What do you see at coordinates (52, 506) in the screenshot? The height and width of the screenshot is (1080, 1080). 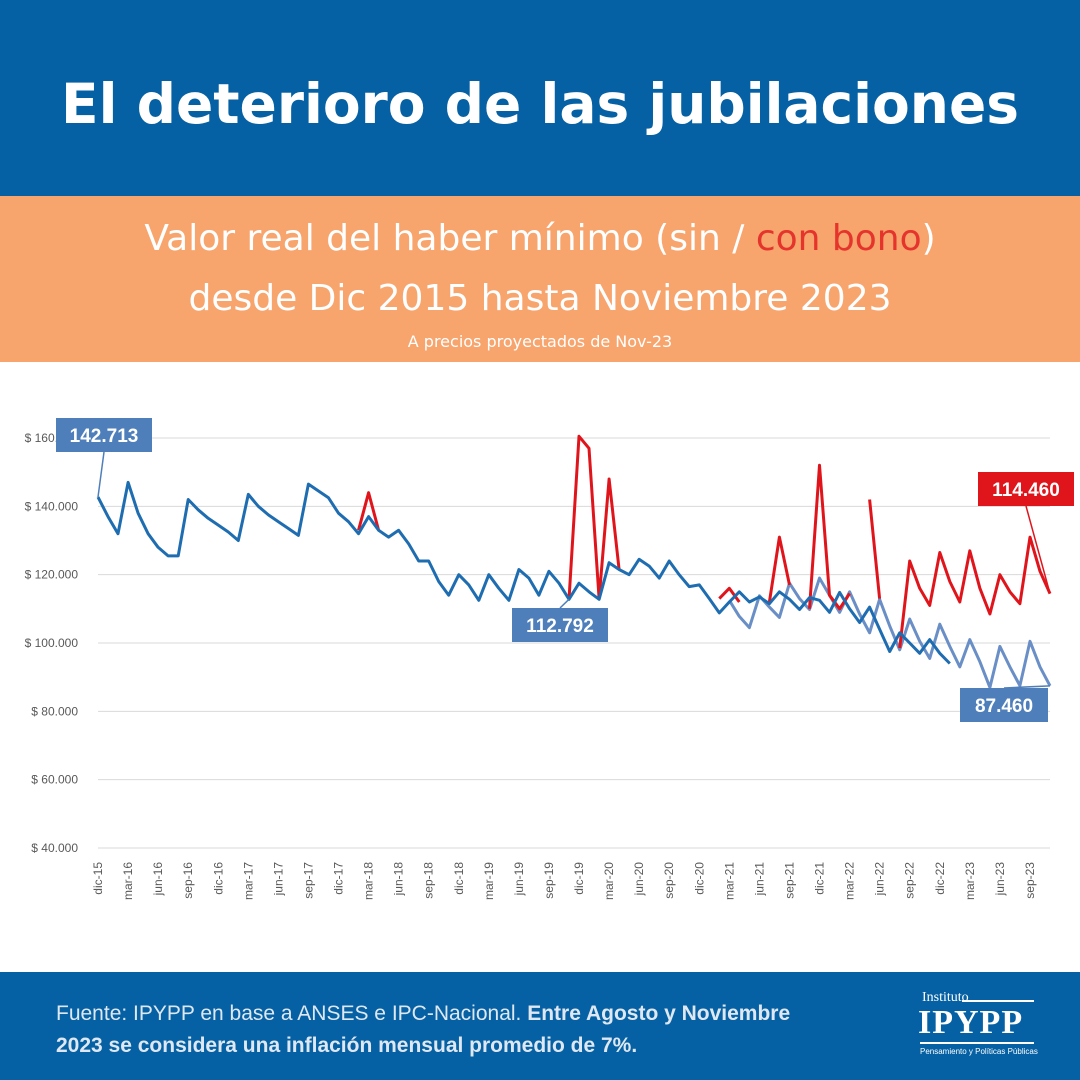 I see `y-tick-label: $ 140.000` at bounding box center [52, 506].